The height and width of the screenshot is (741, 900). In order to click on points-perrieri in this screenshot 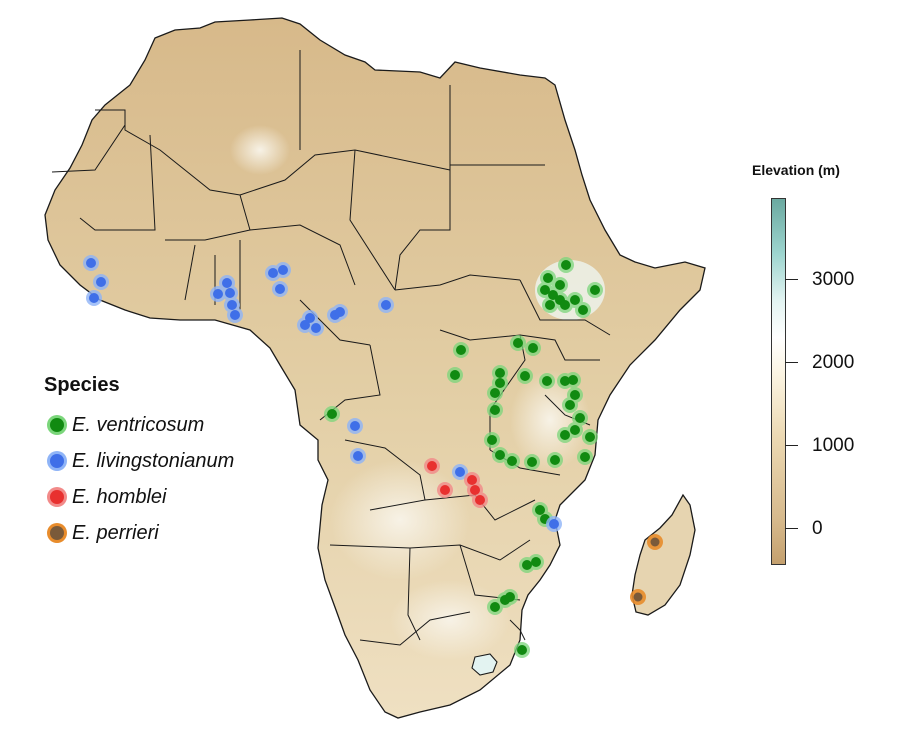, I will do `click(646, 569)`.